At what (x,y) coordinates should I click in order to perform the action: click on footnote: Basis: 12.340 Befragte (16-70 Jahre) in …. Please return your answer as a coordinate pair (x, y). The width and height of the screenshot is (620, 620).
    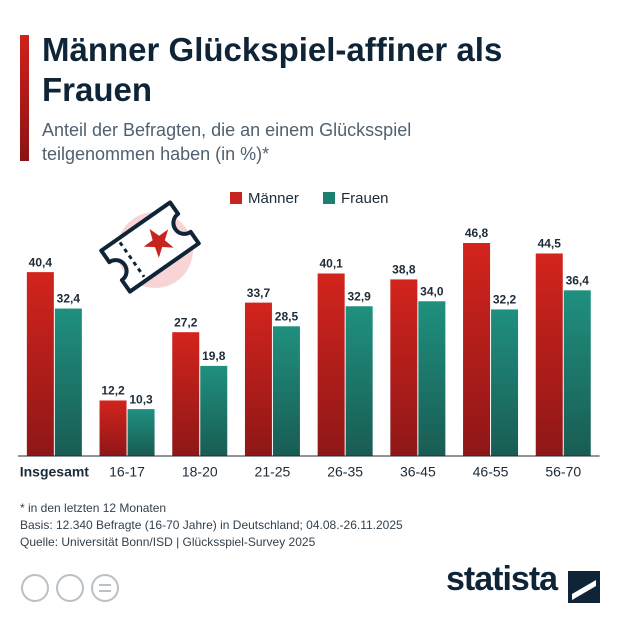
    Looking at the image, I should click on (211, 525).